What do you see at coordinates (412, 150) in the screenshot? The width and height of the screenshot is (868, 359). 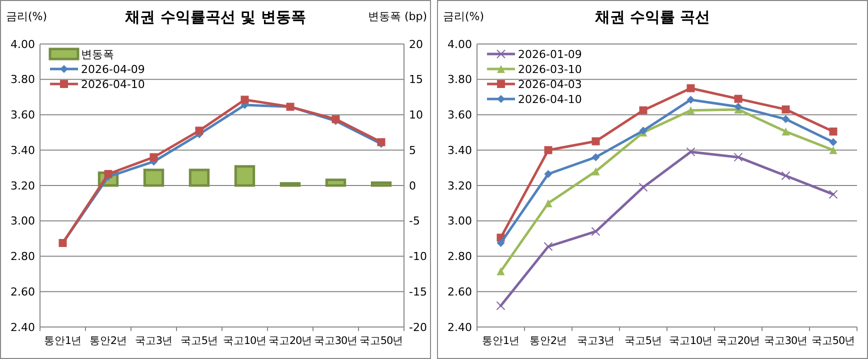 I see `y2-tick-label: 5` at bounding box center [412, 150].